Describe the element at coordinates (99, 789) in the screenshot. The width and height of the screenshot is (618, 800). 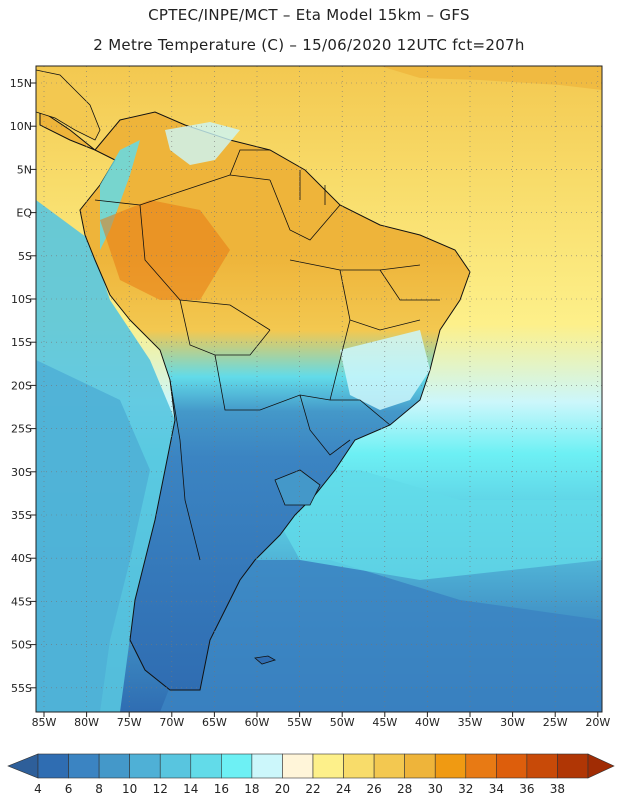
I see `colorbar-label: 8` at that location.